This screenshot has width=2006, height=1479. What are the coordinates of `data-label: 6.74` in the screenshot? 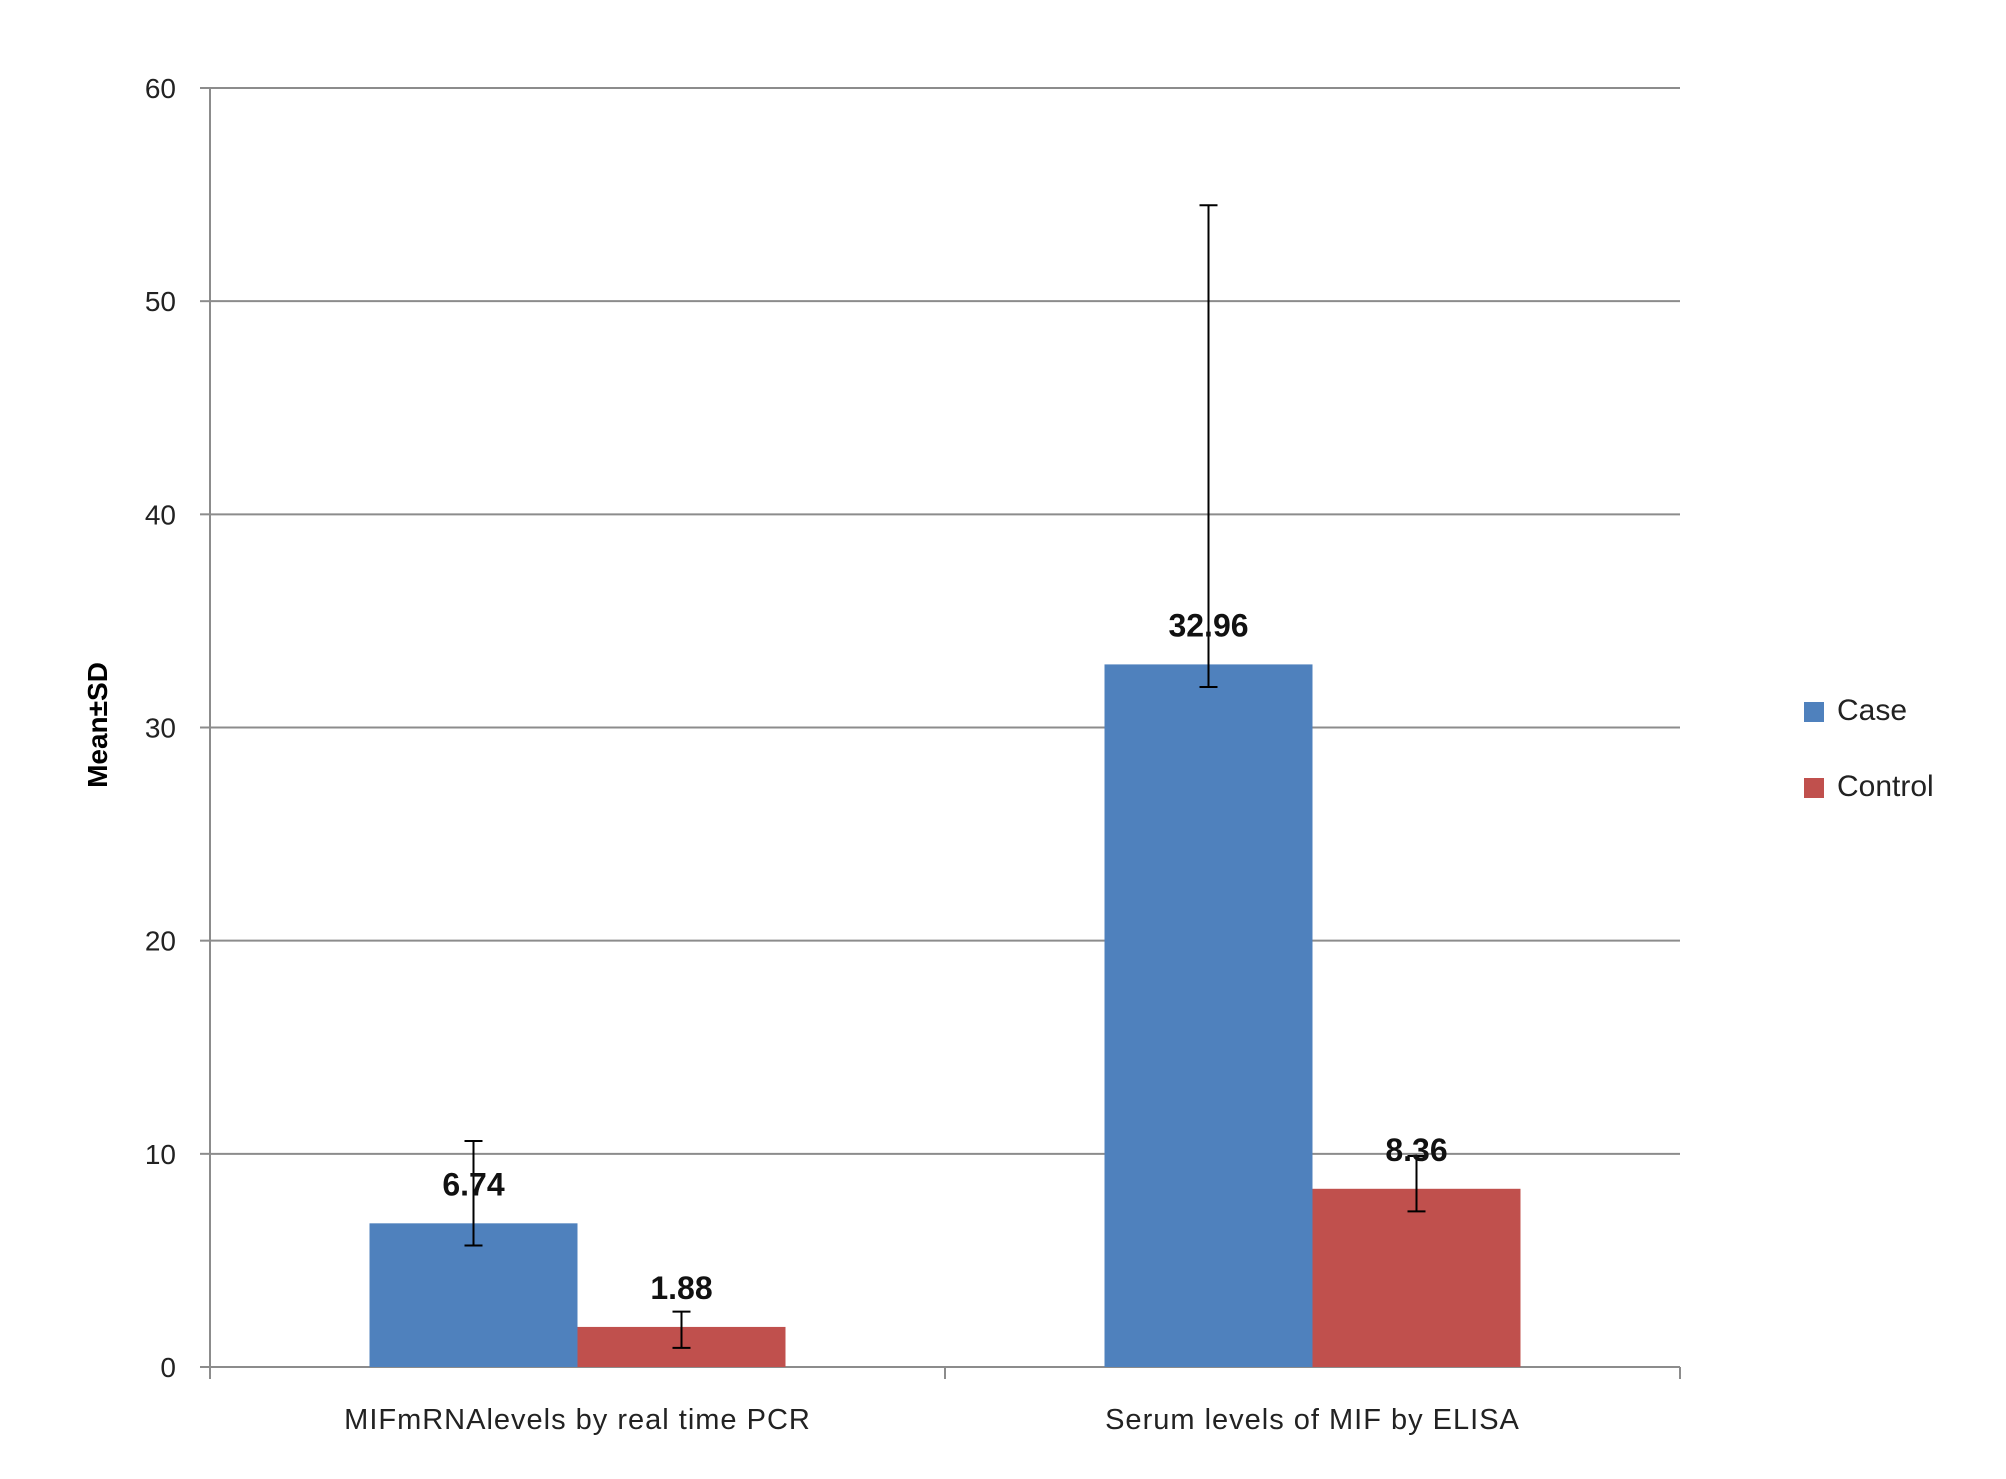 It's located at (473, 1184).